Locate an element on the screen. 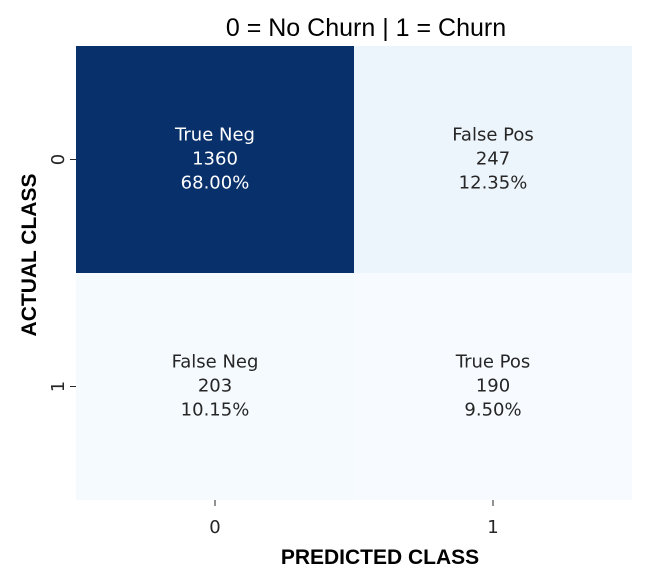 This screenshot has height=587, width=652. cell-count-label: 1360 is located at coordinates (215, 159).